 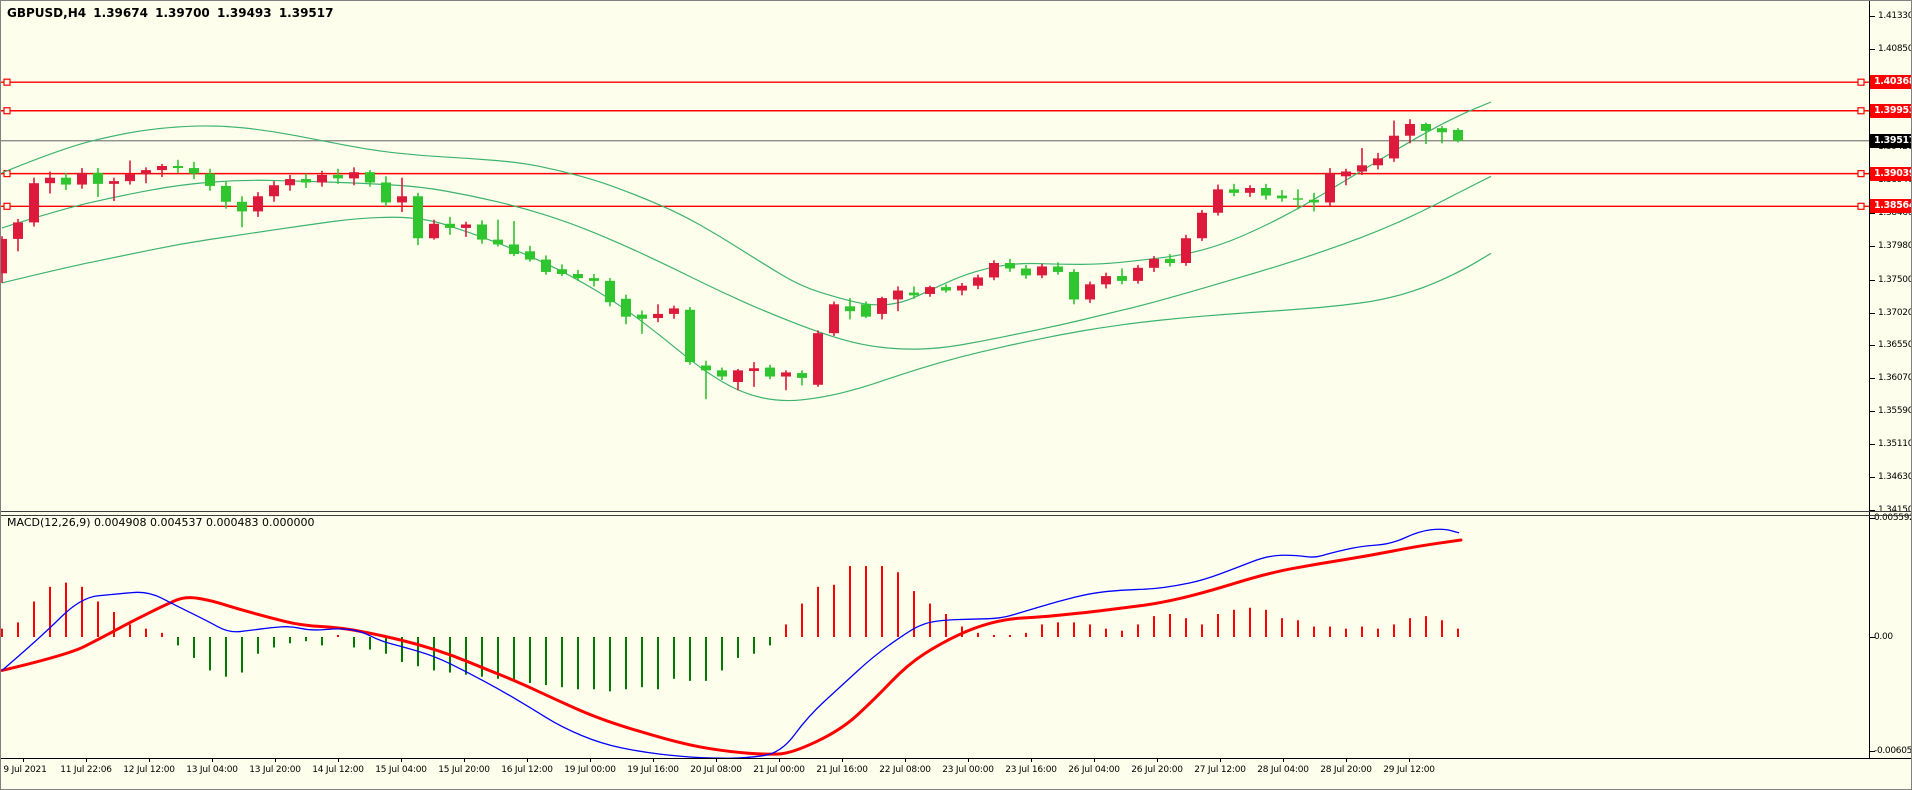 What do you see at coordinates (306, 13) in the screenshot?
I see `close-value: 1.39517` at bounding box center [306, 13].